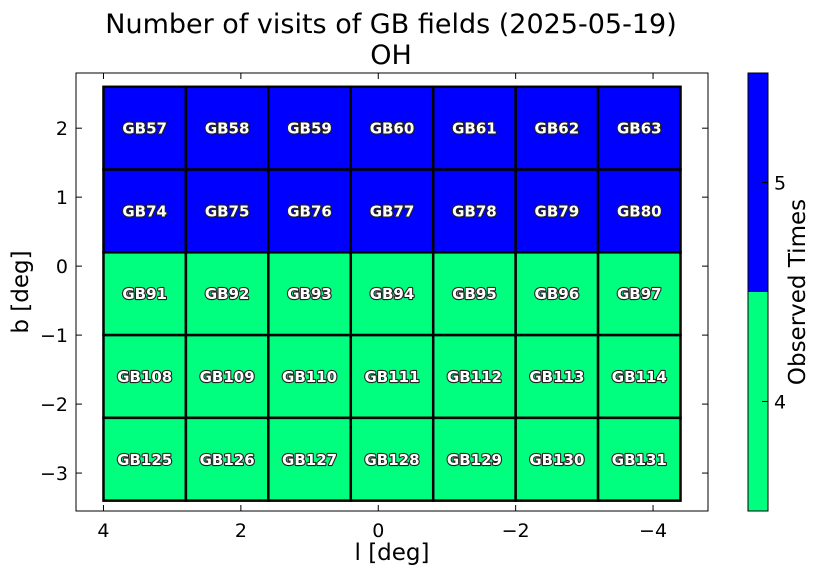  I want to click on x-tick-label: 4, so click(103, 531).